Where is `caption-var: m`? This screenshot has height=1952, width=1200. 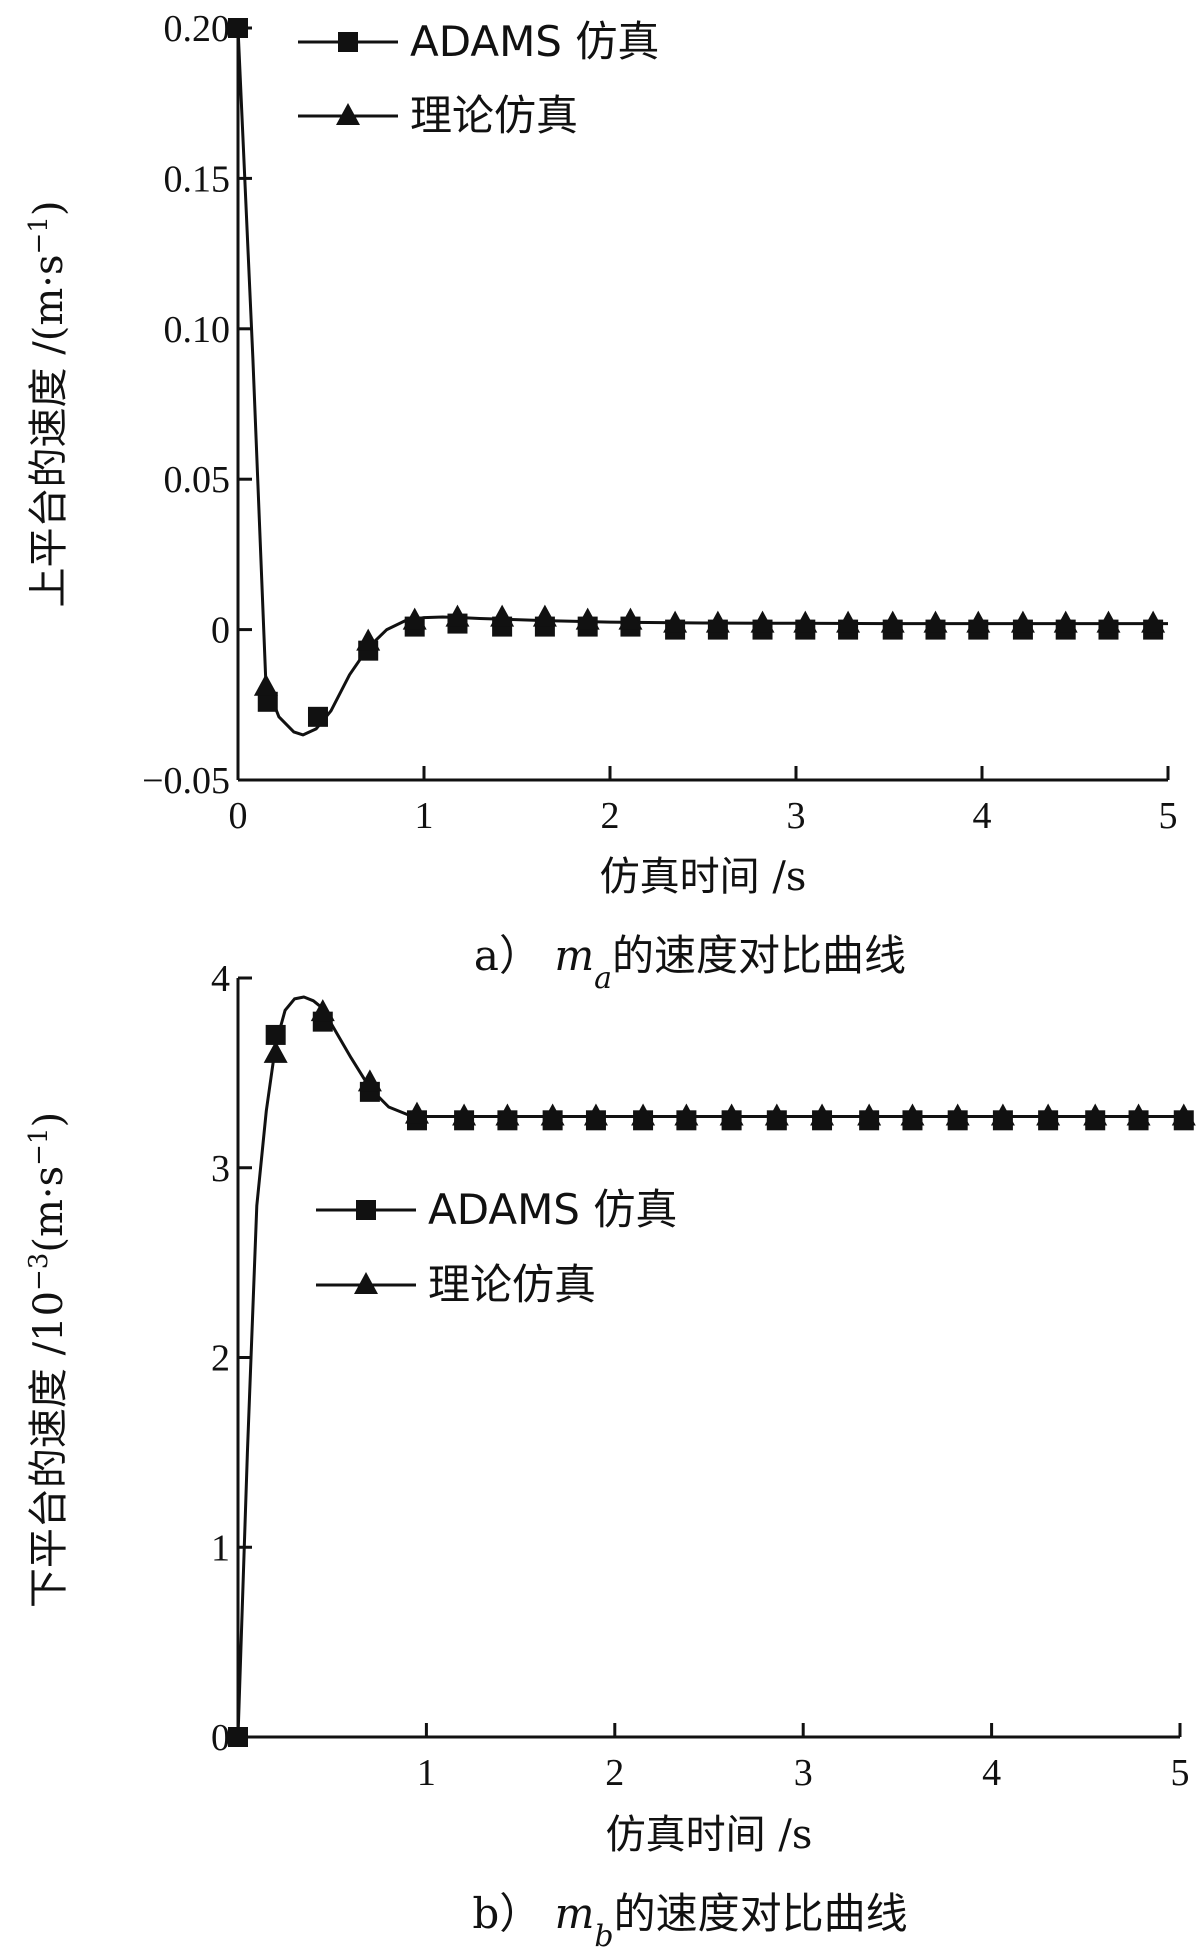
caption-var: m is located at coordinates (575, 1913).